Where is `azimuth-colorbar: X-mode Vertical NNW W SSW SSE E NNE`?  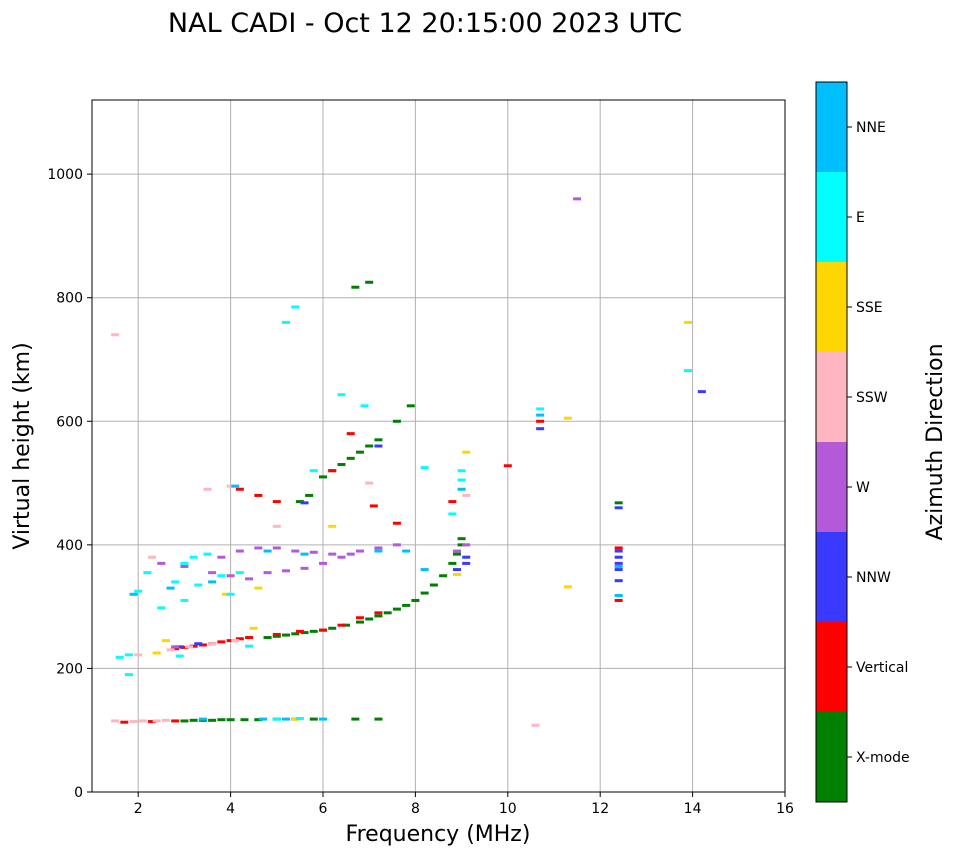
azimuth-colorbar: X-mode Vertical NNW W SSW SSE E NNE is located at coordinates (862, 442).